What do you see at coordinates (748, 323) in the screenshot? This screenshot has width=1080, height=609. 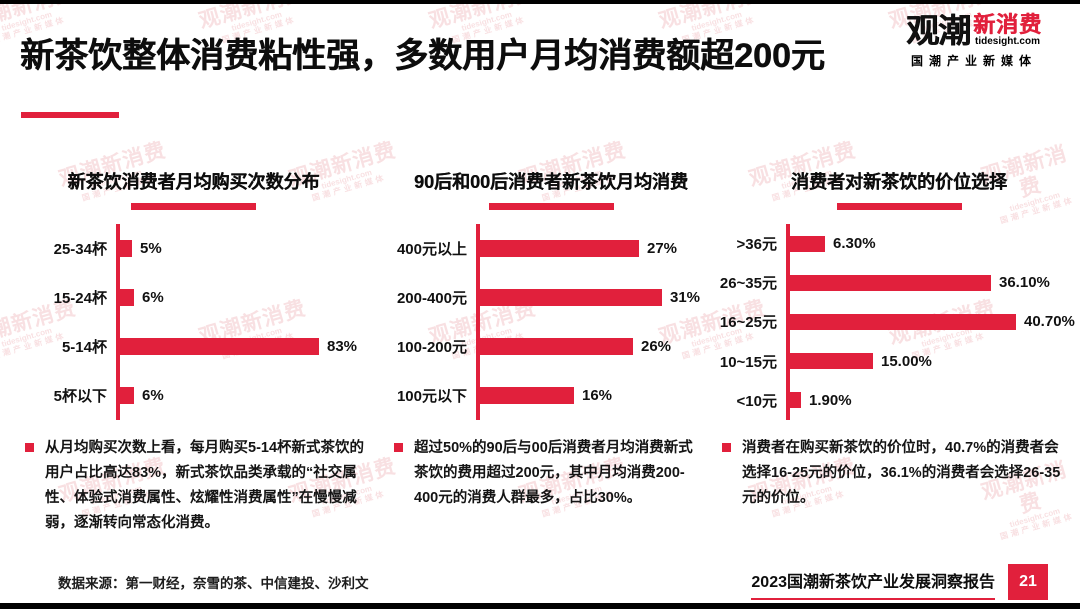 I see `category-label: 16~25元` at bounding box center [748, 323].